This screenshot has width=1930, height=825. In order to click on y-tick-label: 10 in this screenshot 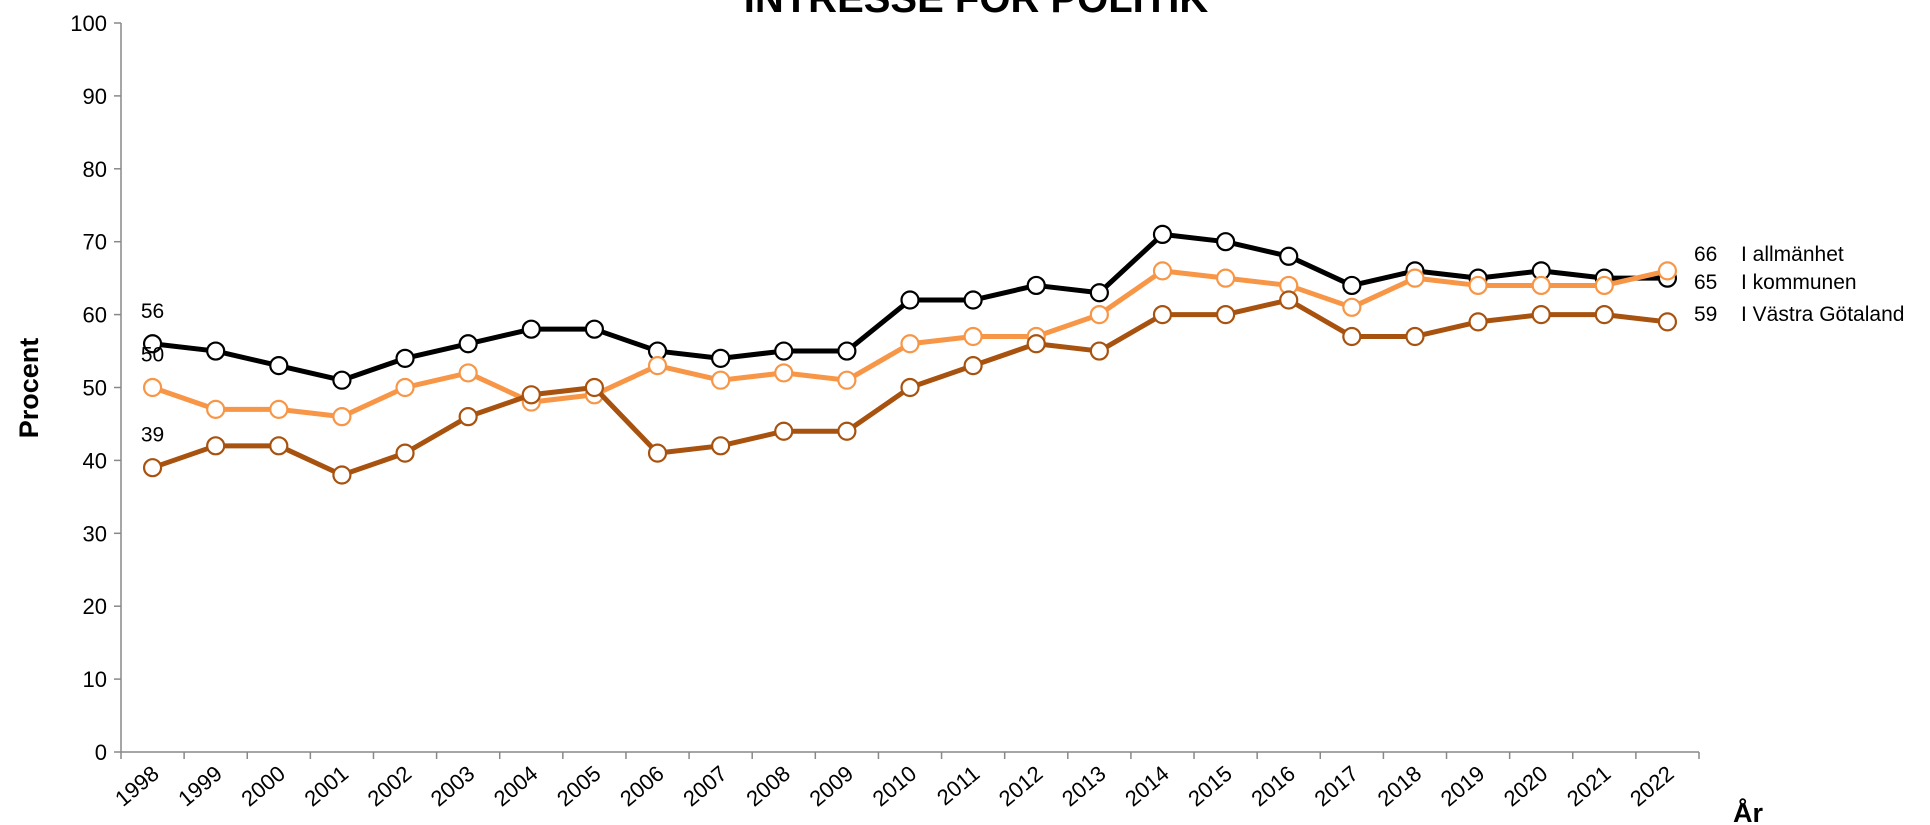, I will do `click(95, 679)`.